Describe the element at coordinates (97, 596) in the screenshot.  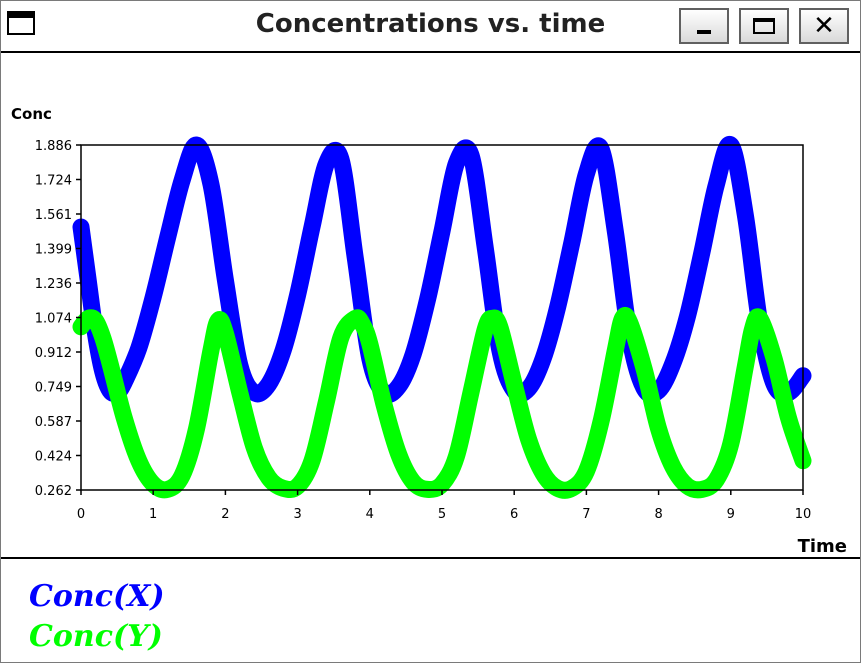
I see `legend-item-conc-x: Conc(X)` at that location.